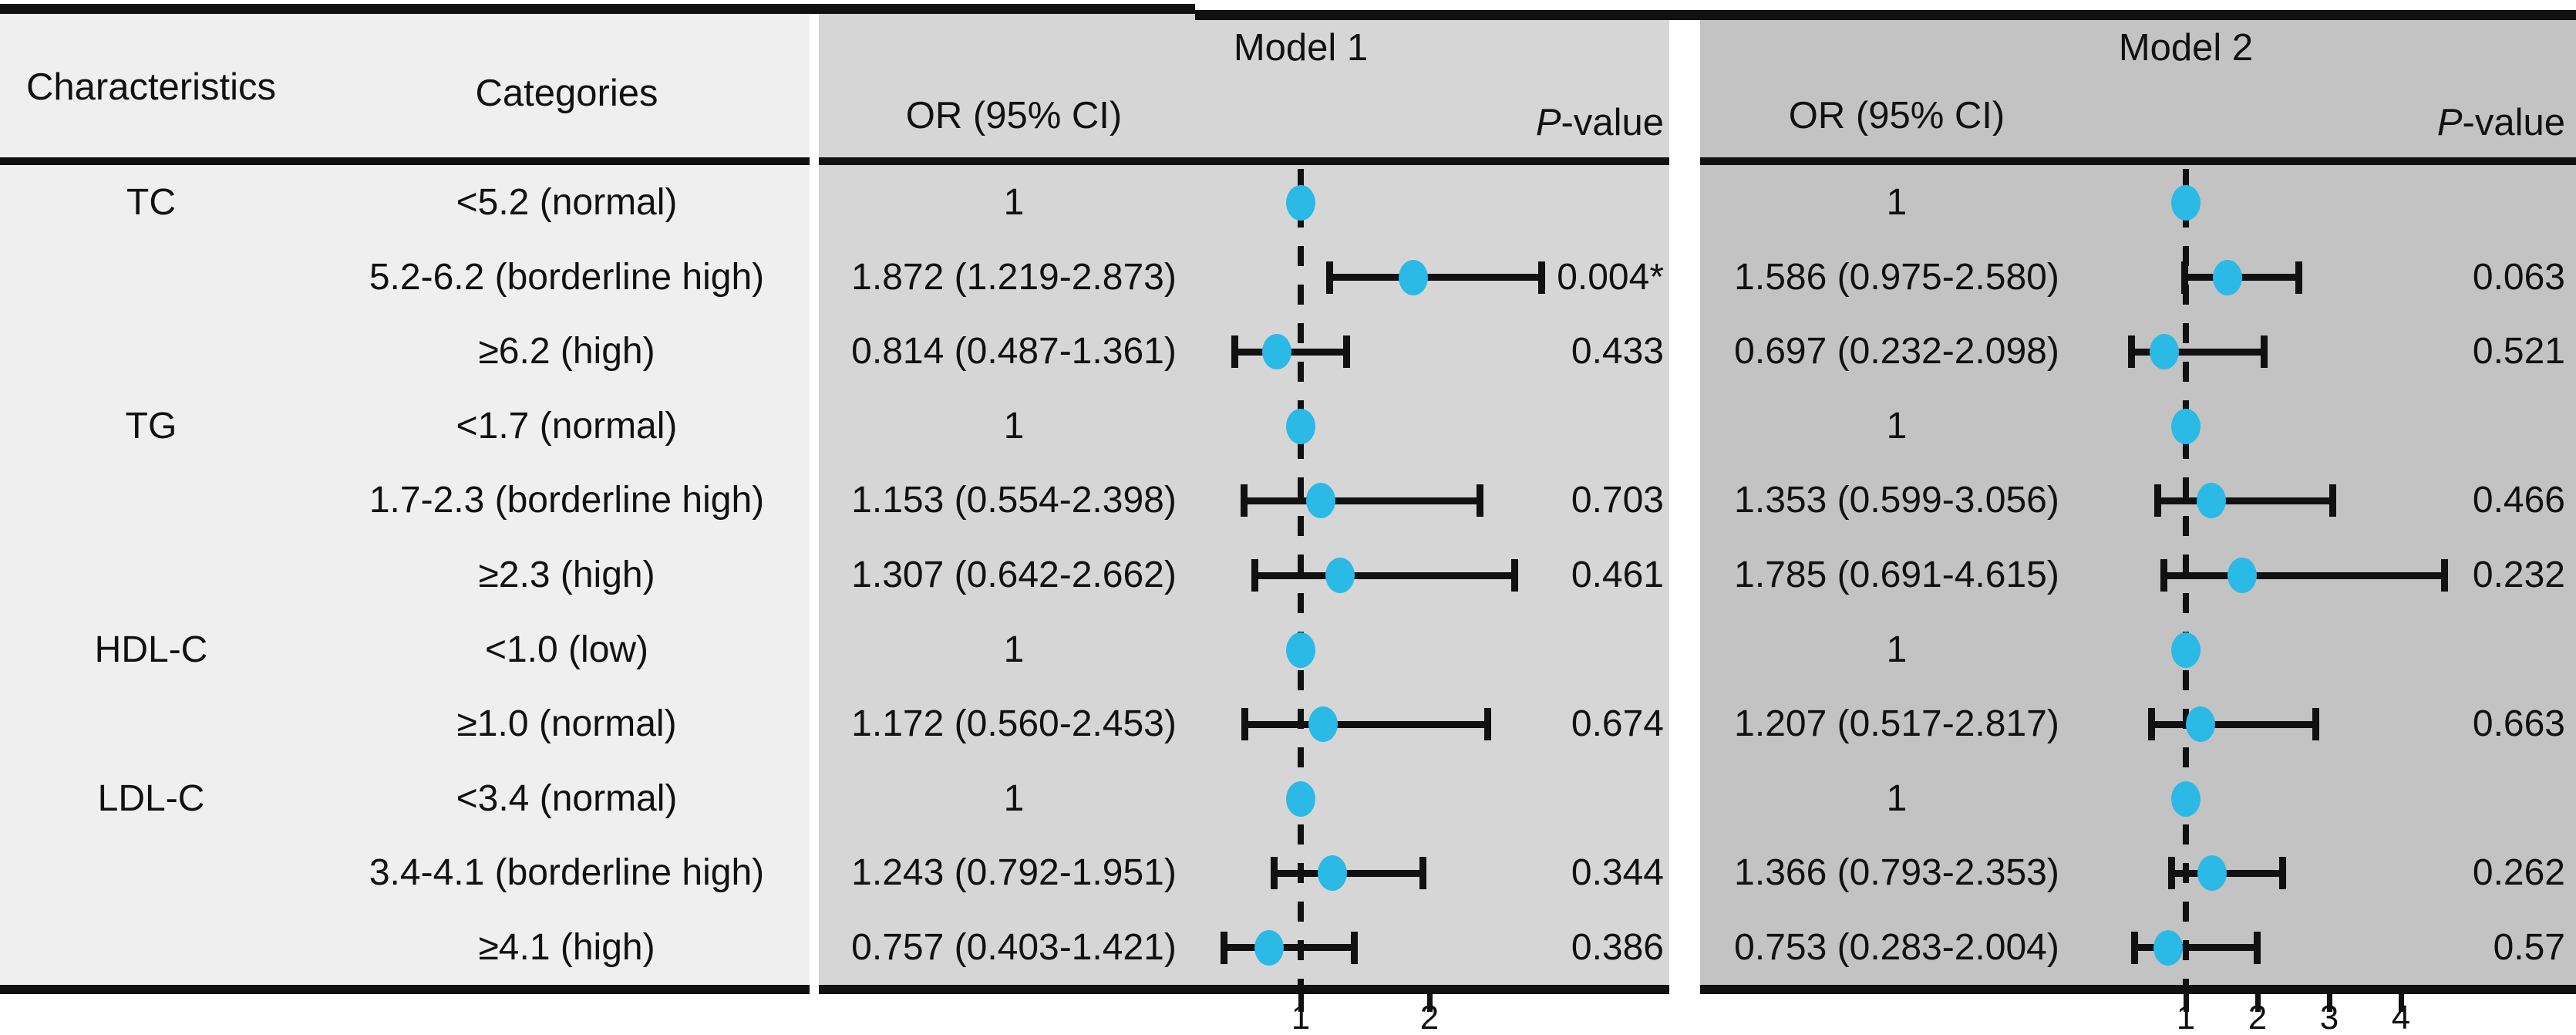  What do you see at coordinates (1896, 873) in the screenshot?
I see `or-ci-value: 1.366 (0.793-2.353)` at bounding box center [1896, 873].